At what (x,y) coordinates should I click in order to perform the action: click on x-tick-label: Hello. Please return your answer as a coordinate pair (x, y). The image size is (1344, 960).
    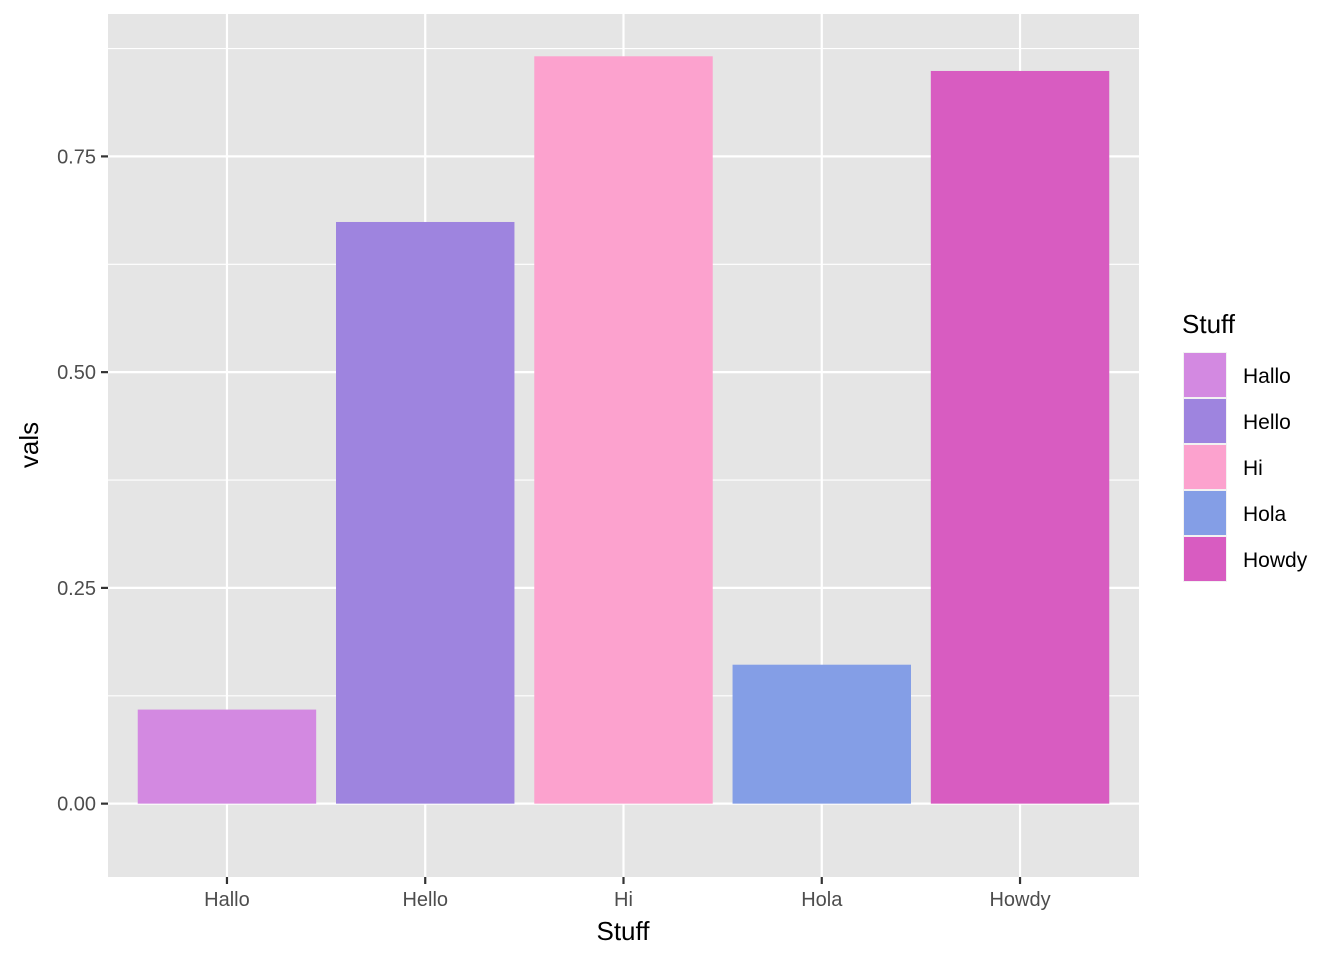
    Looking at the image, I should click on (425, 900).